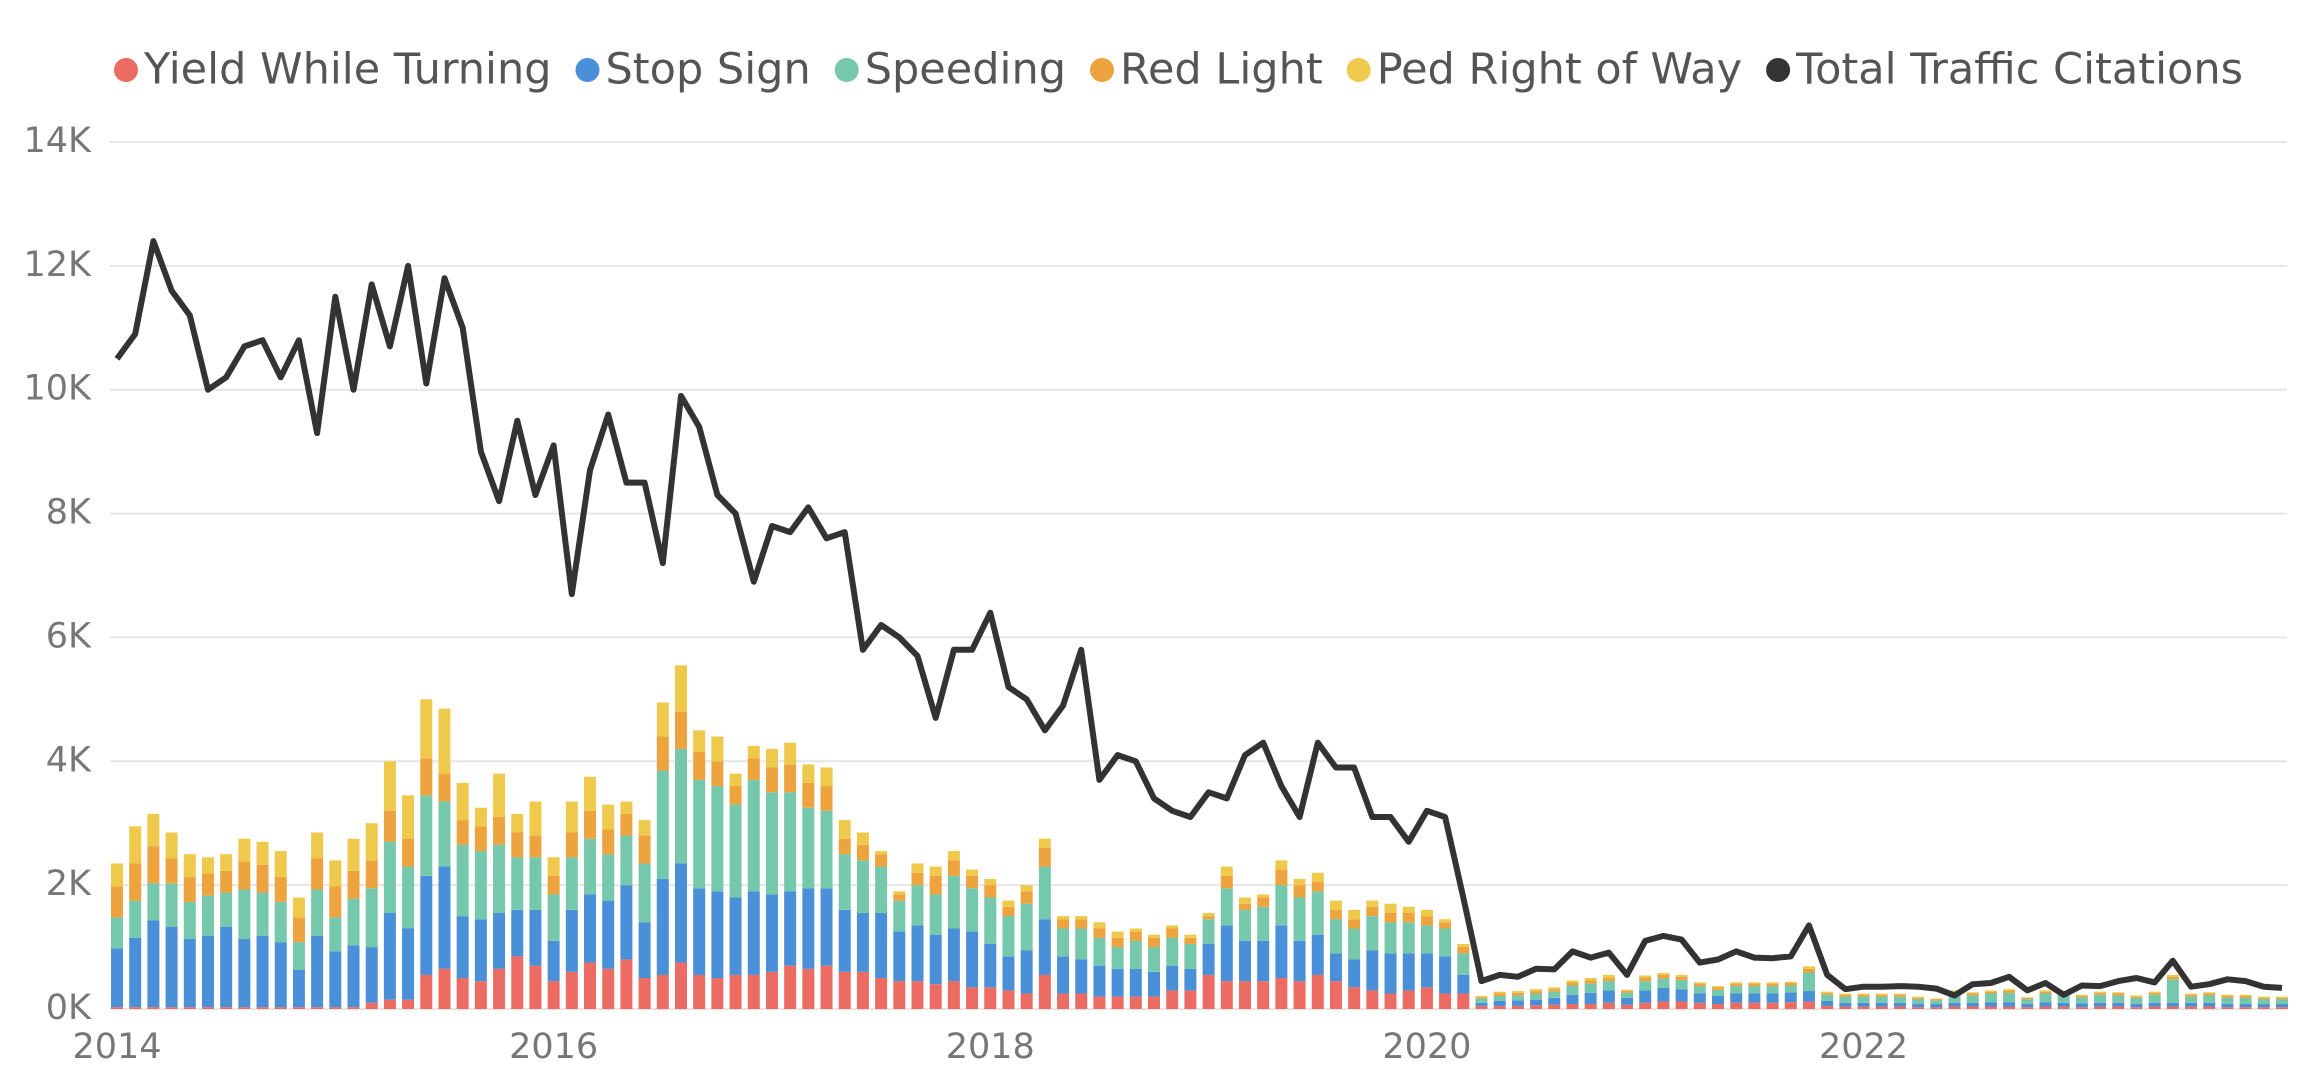 Image resolution: width=2300 pixels, height=1082 pixels. I want to click on legend-marker, so click(587, 70).